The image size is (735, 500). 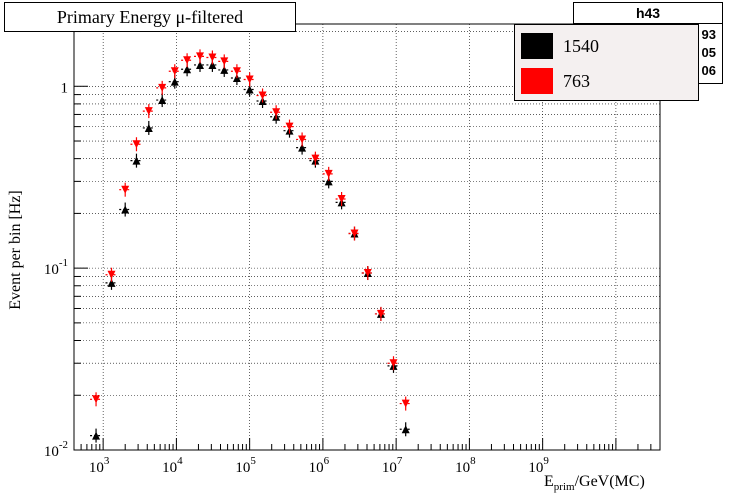 What do you see at coordinates (564, 487) in the screenshot?
I see `x-axis-label-sub: prim` at bounding box center [564, 487].